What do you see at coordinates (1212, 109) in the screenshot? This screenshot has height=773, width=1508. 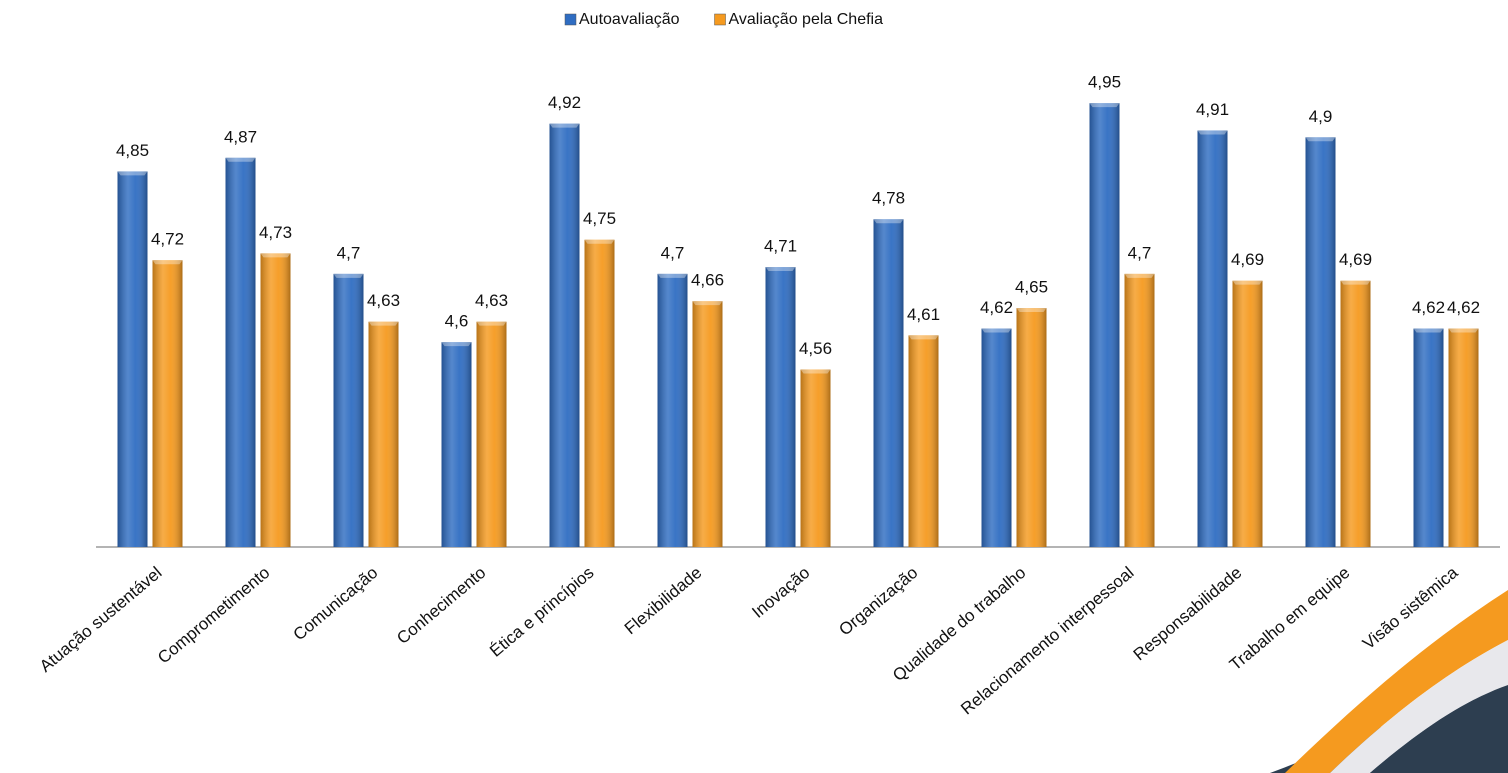 I see `data-label: 4,91` at bounding box center [1212, 109].